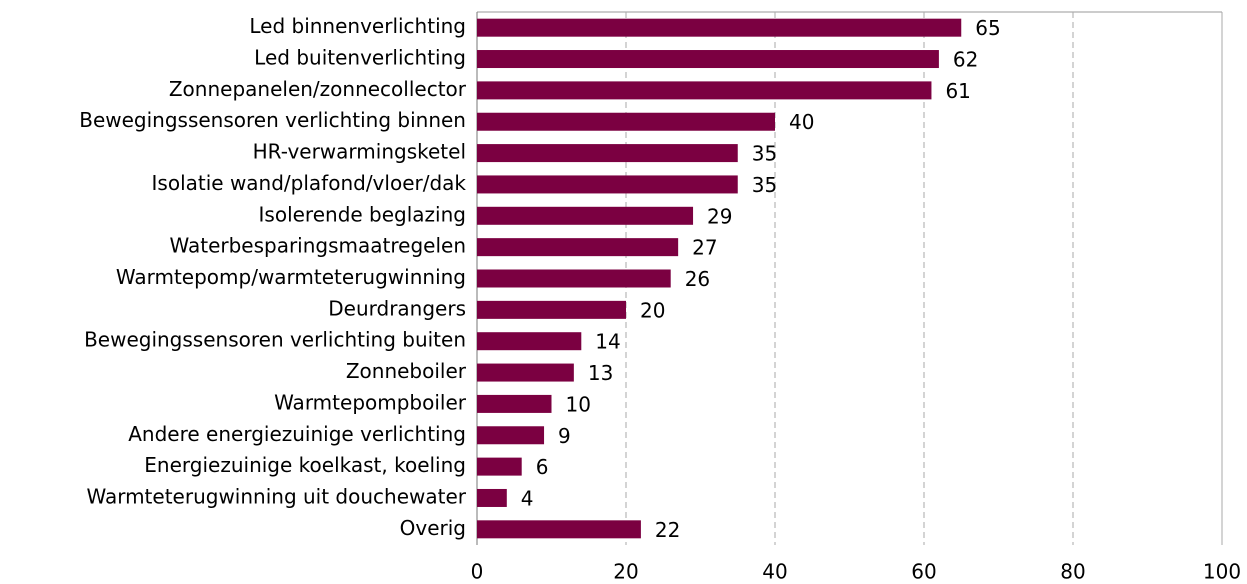 The width and height of the screenshot is (1247, 584). Describe the element at coordinates (987, 28) in the screenshot. I see `value-label: 65` at that location.